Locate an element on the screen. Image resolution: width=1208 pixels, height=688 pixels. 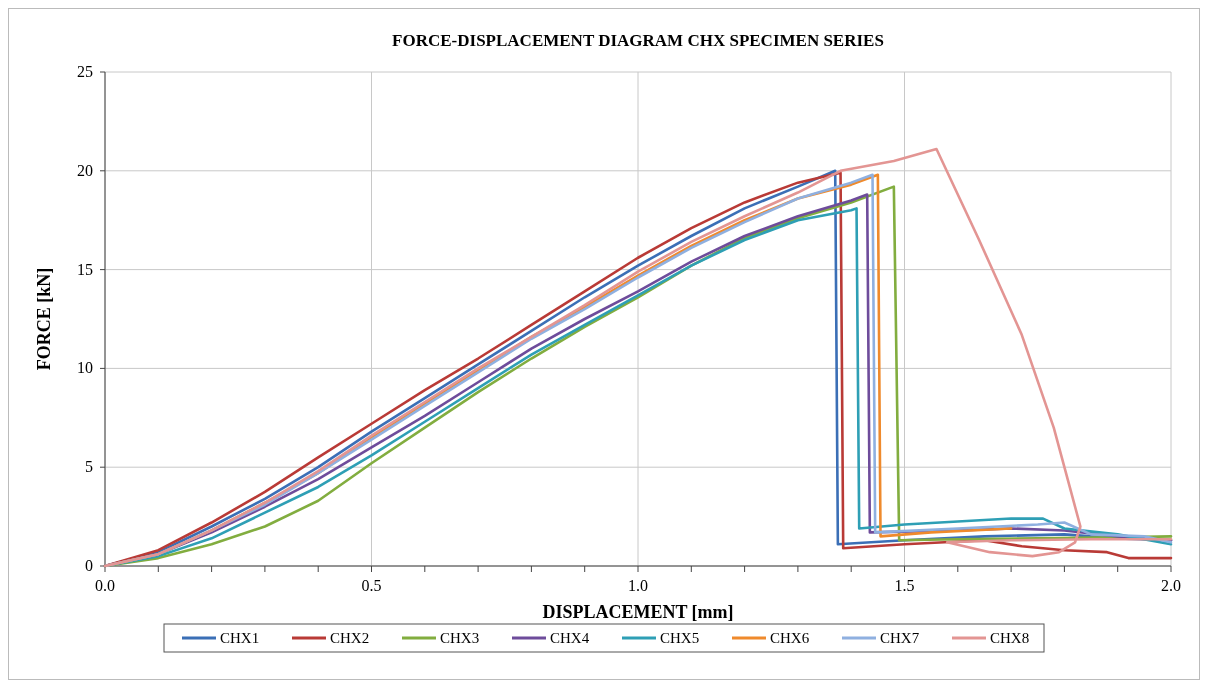
legend-label: CHX5 is located at coordinates (680, 638).